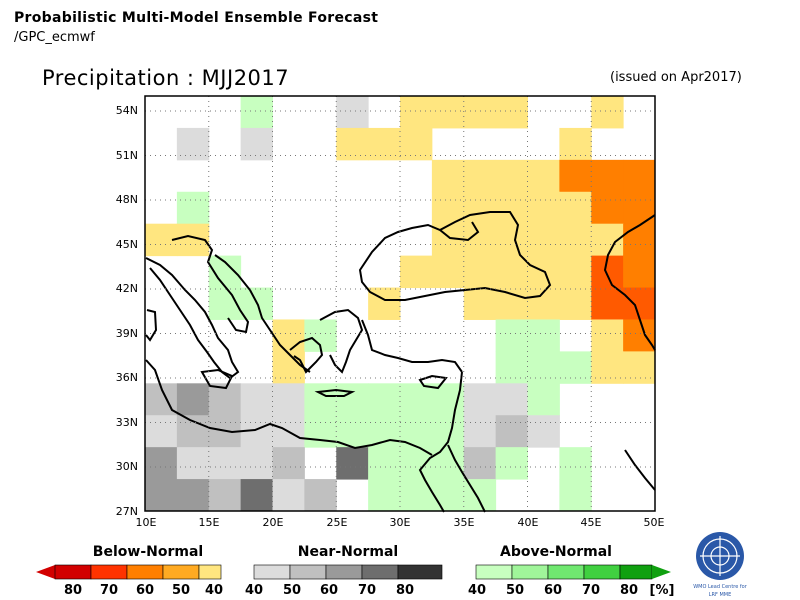 This screenshot has height=600, width=800. What do you see at coordinates (210, 284) in the screenshot?
I see `italy-adriatic` at bounding box center [210, 284].